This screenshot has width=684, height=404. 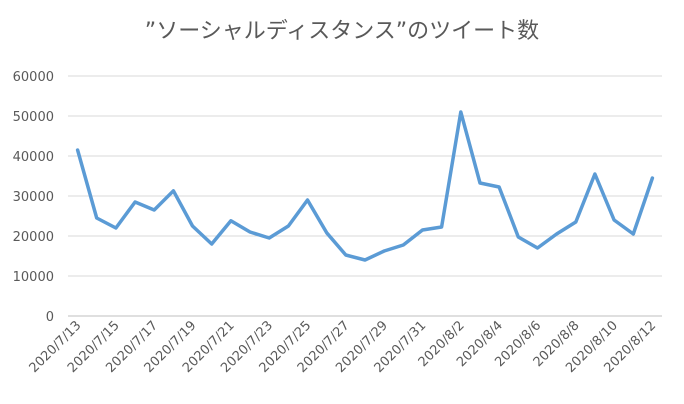 What do you see at coordinates (33, 237) in the screenshot?
I see `y-tick-label: 20000` at bounding box center [33, 237].